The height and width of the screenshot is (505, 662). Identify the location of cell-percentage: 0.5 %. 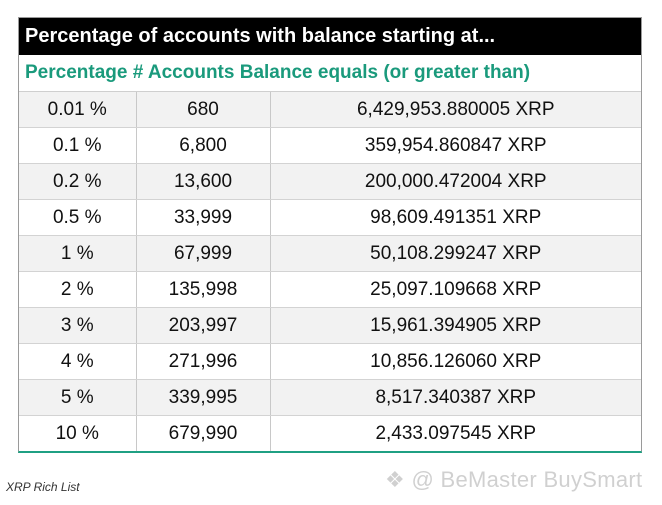
(78, 217).